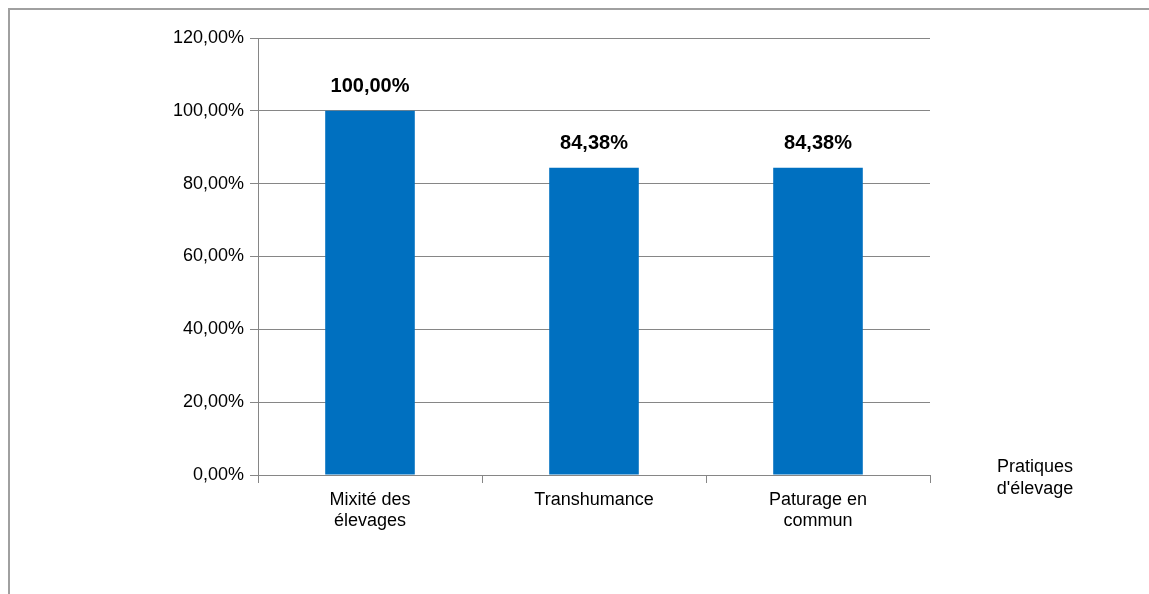 Image resolution: width=1149 pixels, height=594 pixels. Describe the element at coordinates (1035, 477) in the screenshot. I see `x-axis-title: Pratiques d'élevage` at that location.